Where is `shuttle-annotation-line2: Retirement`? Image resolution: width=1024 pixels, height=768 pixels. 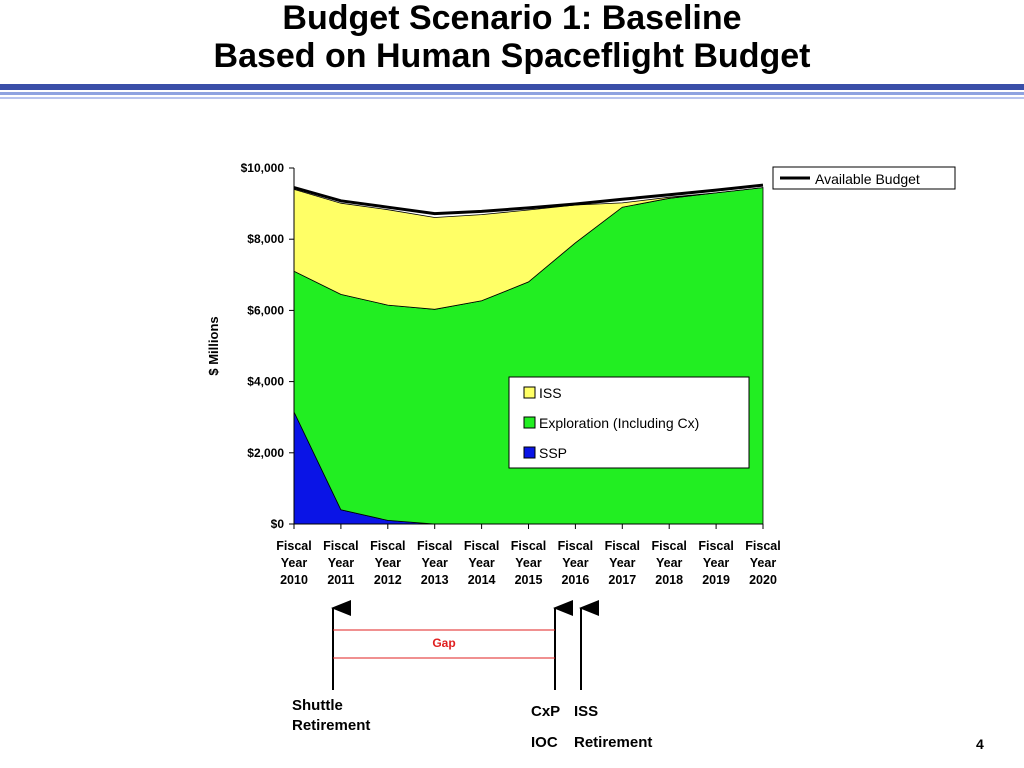
shuttle-annotation-line2: Retirement is located at coordinates (331, 725).